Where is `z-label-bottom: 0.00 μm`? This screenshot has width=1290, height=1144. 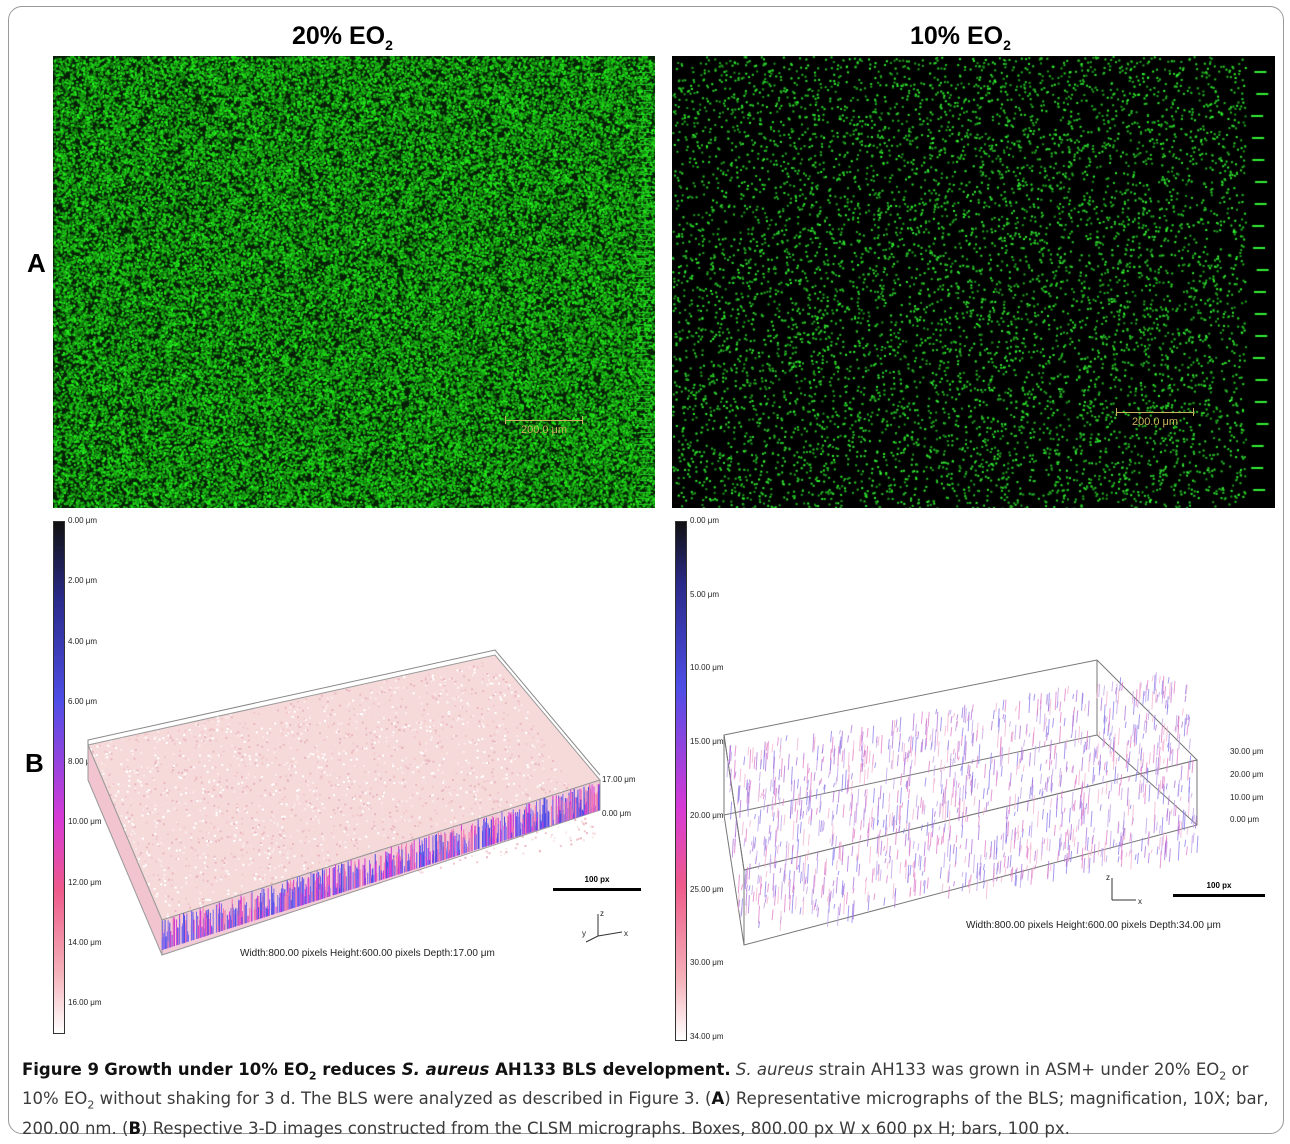
z-label-bottom: 0.00 μm is located at coordinates (617, 813).